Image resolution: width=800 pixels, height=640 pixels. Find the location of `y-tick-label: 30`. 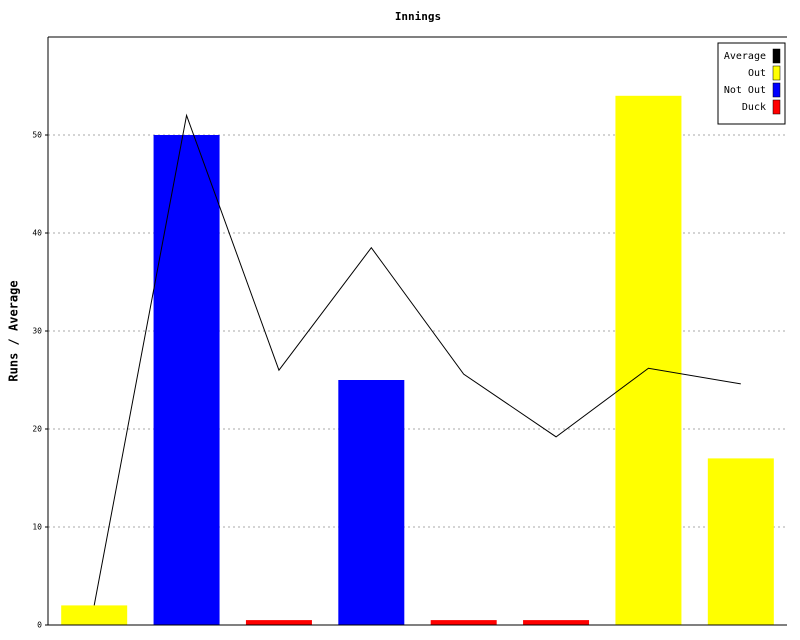

y-tick-label: 30 is located at coordinates (37, 331).